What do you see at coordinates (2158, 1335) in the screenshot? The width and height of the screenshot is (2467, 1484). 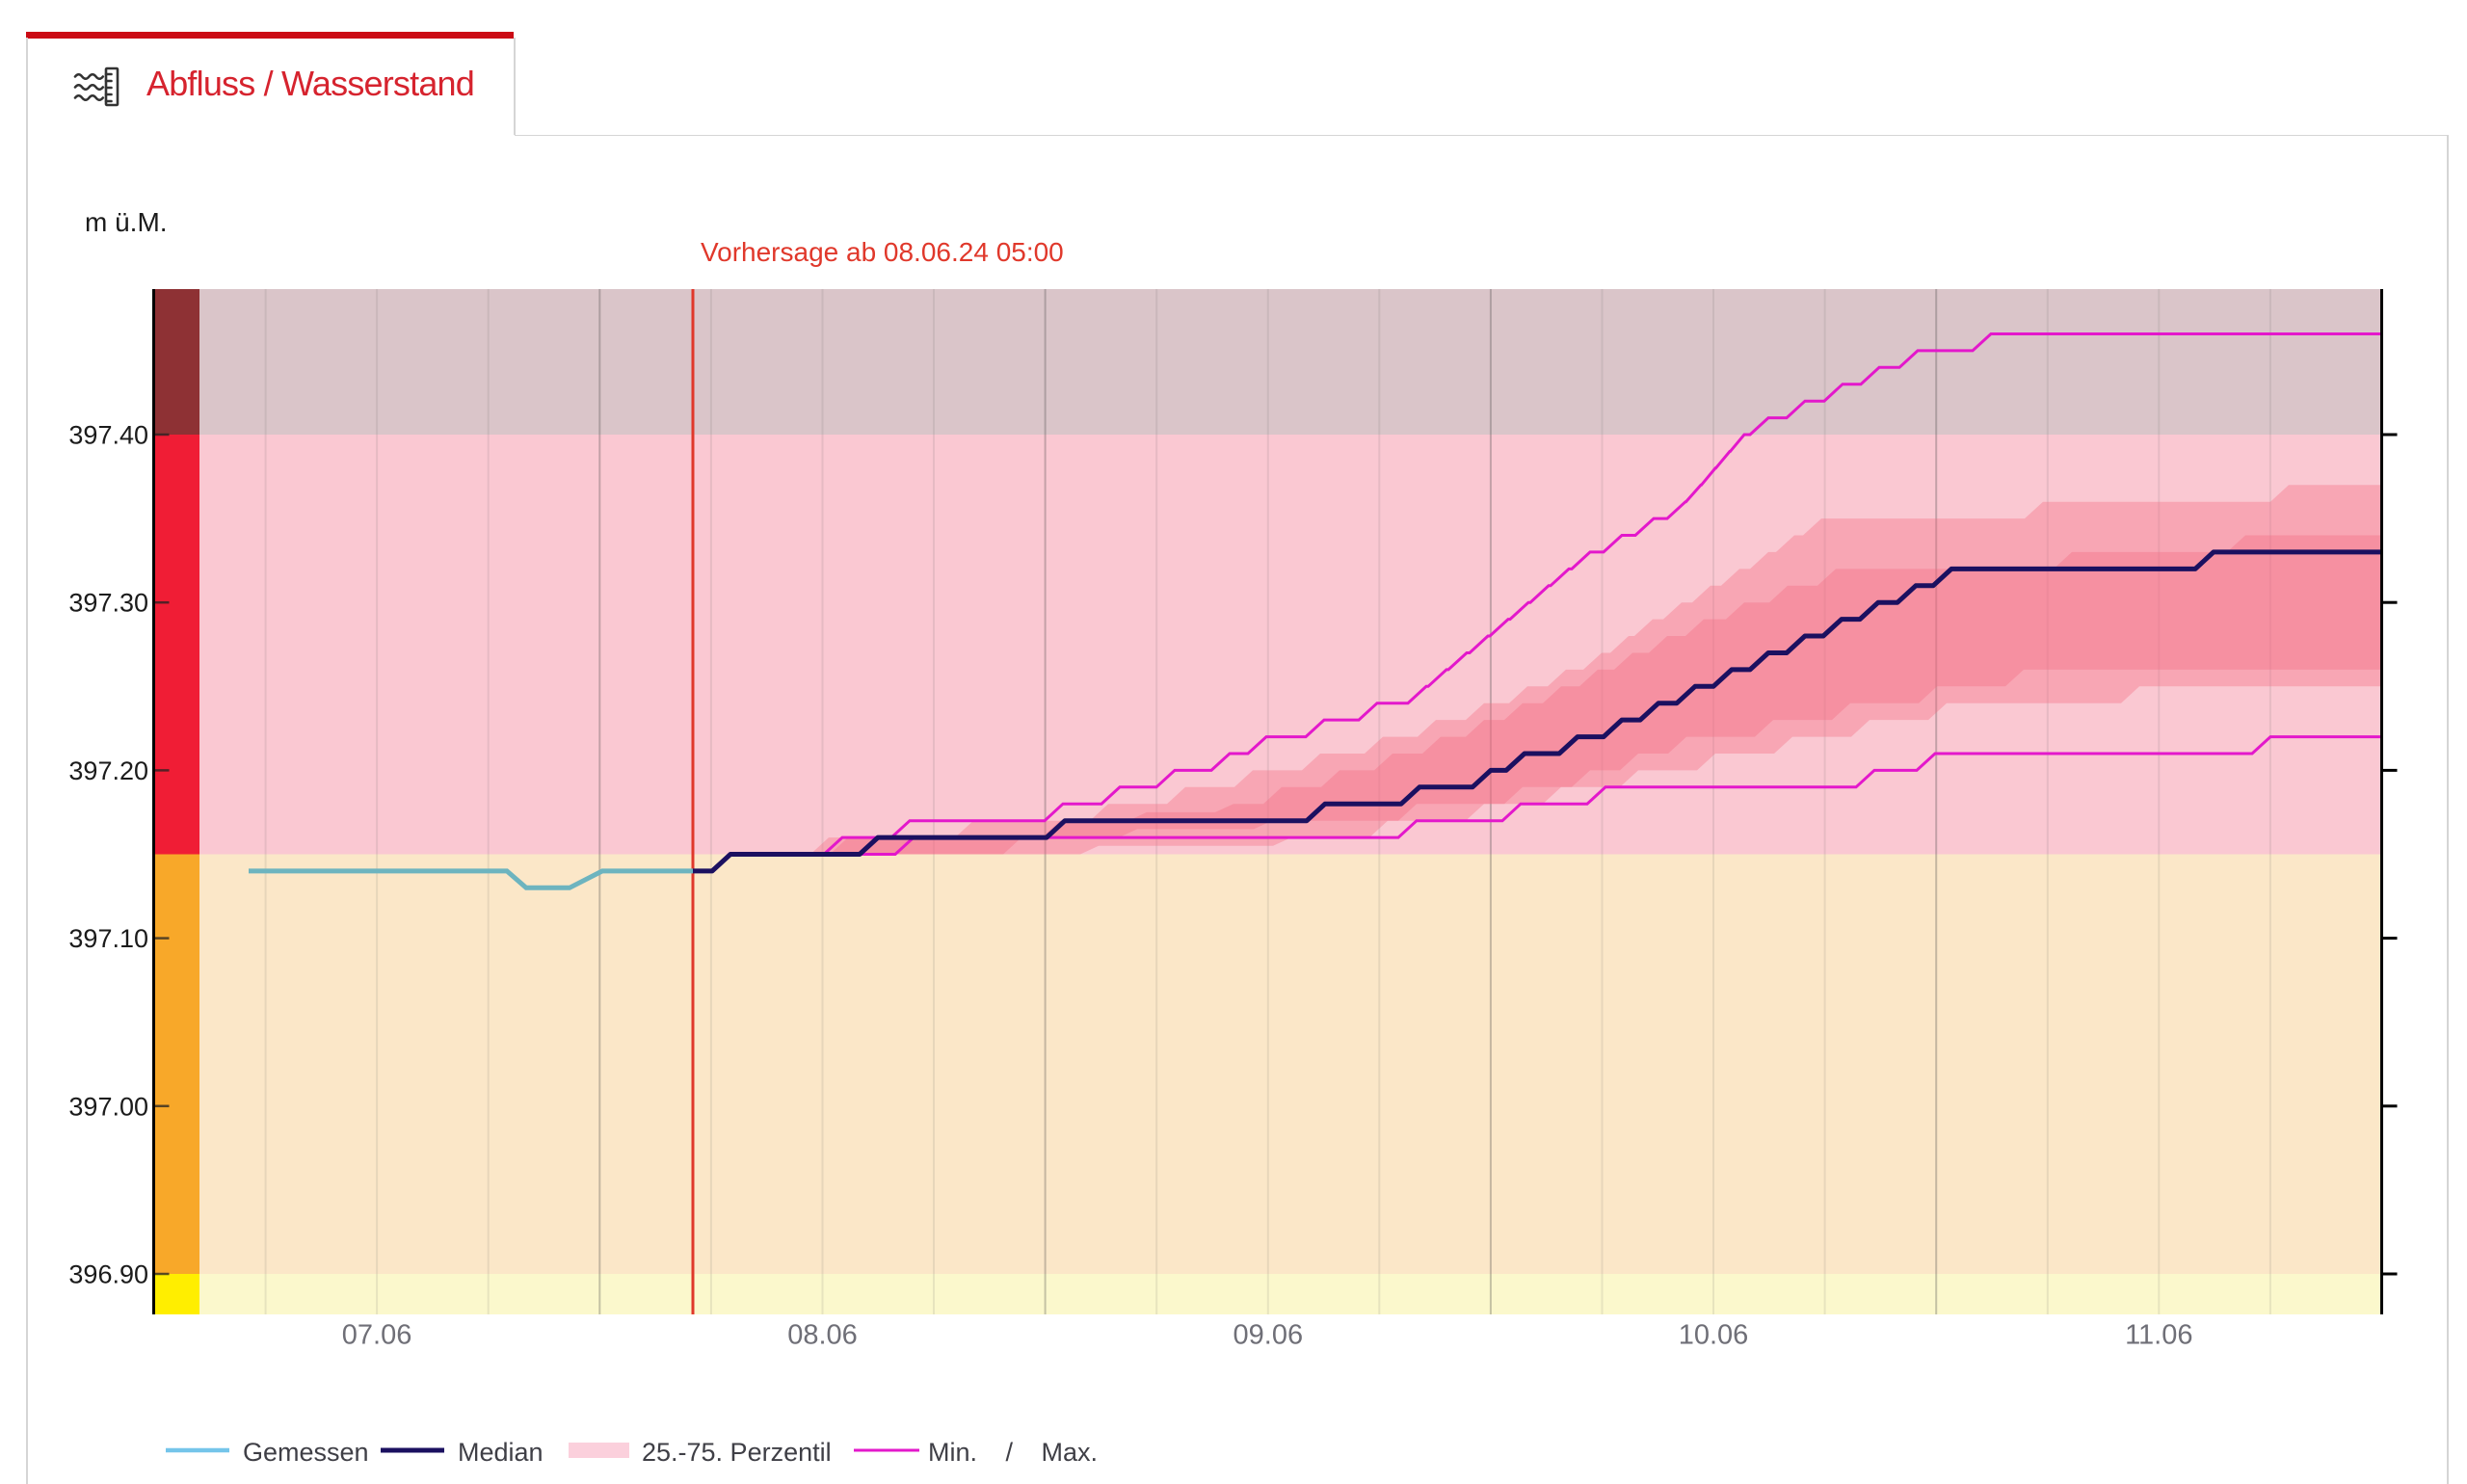 I see `svg-text: 11.06` at bounding box center [2158, 1335].